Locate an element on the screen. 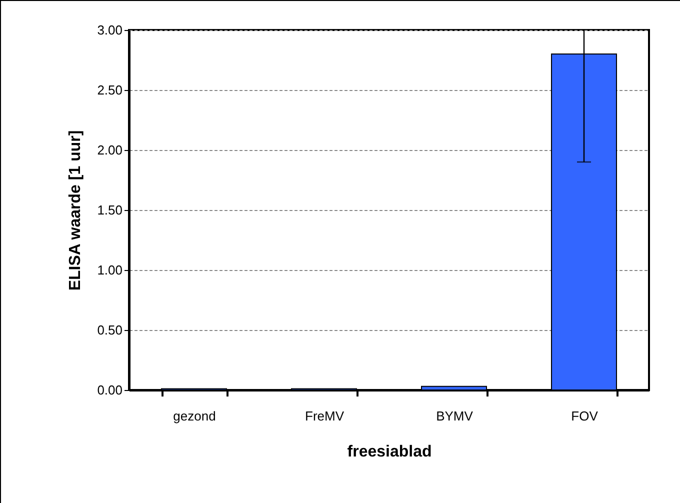  y-tick-label: 0.00 is located at coordinates (109, 390).